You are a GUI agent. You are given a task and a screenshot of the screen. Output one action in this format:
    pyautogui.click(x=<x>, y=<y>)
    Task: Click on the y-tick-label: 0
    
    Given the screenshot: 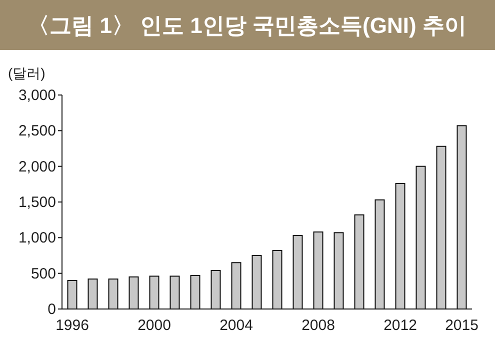 What is the action you would take?
    pyautogui.click(x=52, y=309)
    